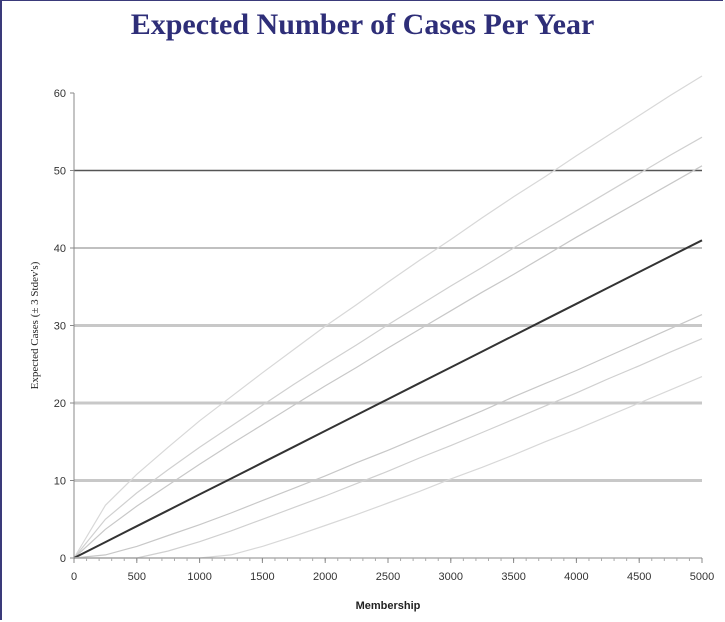 This screenshot has height=622, width=725. Describe the element at coordinates (262, 577) in the screenshot. I see `x-tick-label: 1500` at that location.